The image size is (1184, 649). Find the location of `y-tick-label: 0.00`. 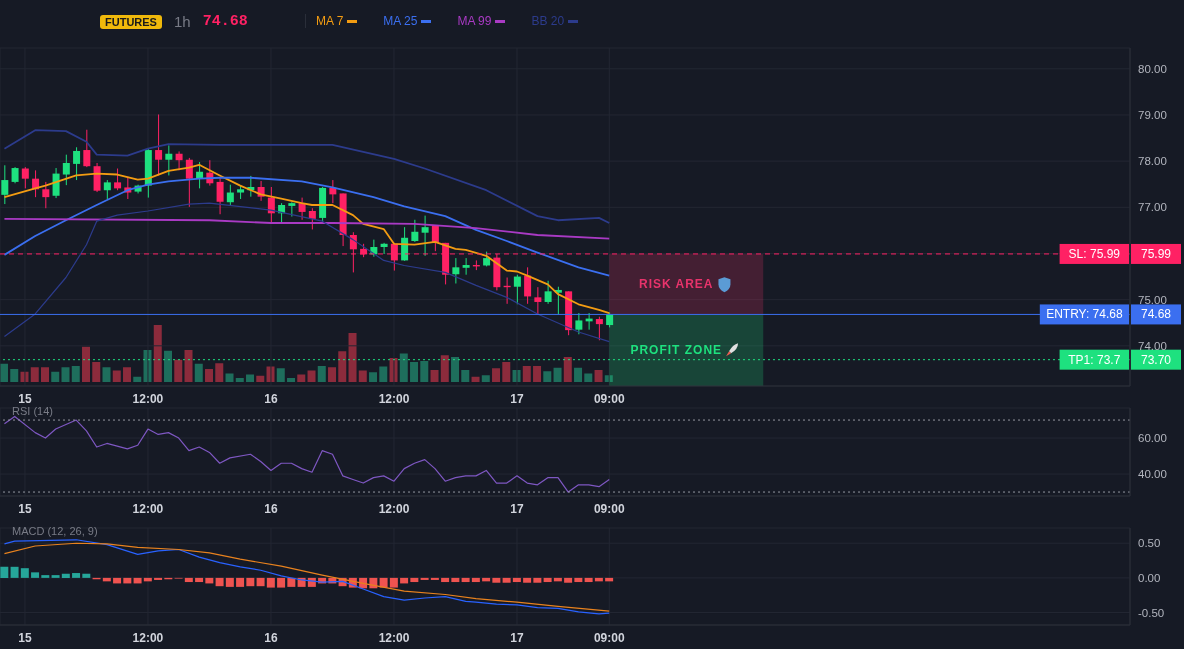

y-tick-label: 0.00 is located at coordinates (1149, 577).